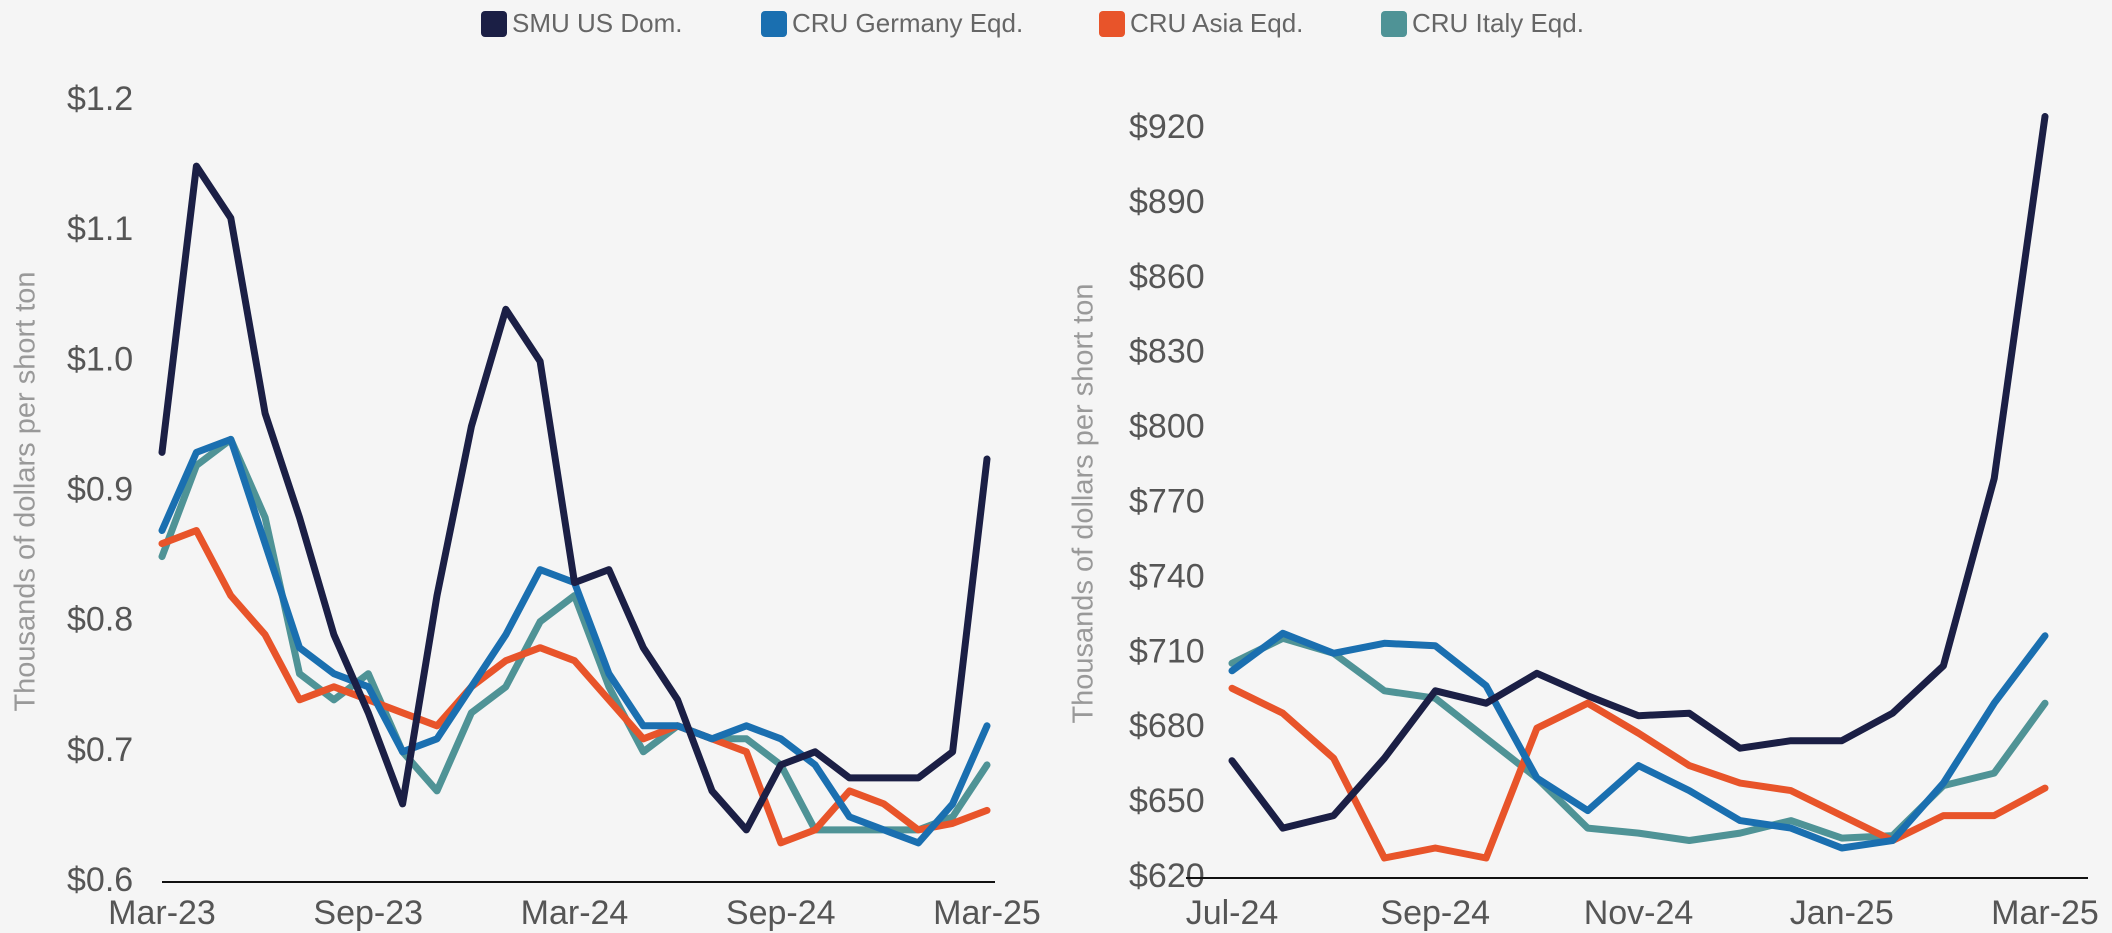 This screenshot has height=933, width=2112. I want to click on y-tick-label: $680, so click(1167, 726).